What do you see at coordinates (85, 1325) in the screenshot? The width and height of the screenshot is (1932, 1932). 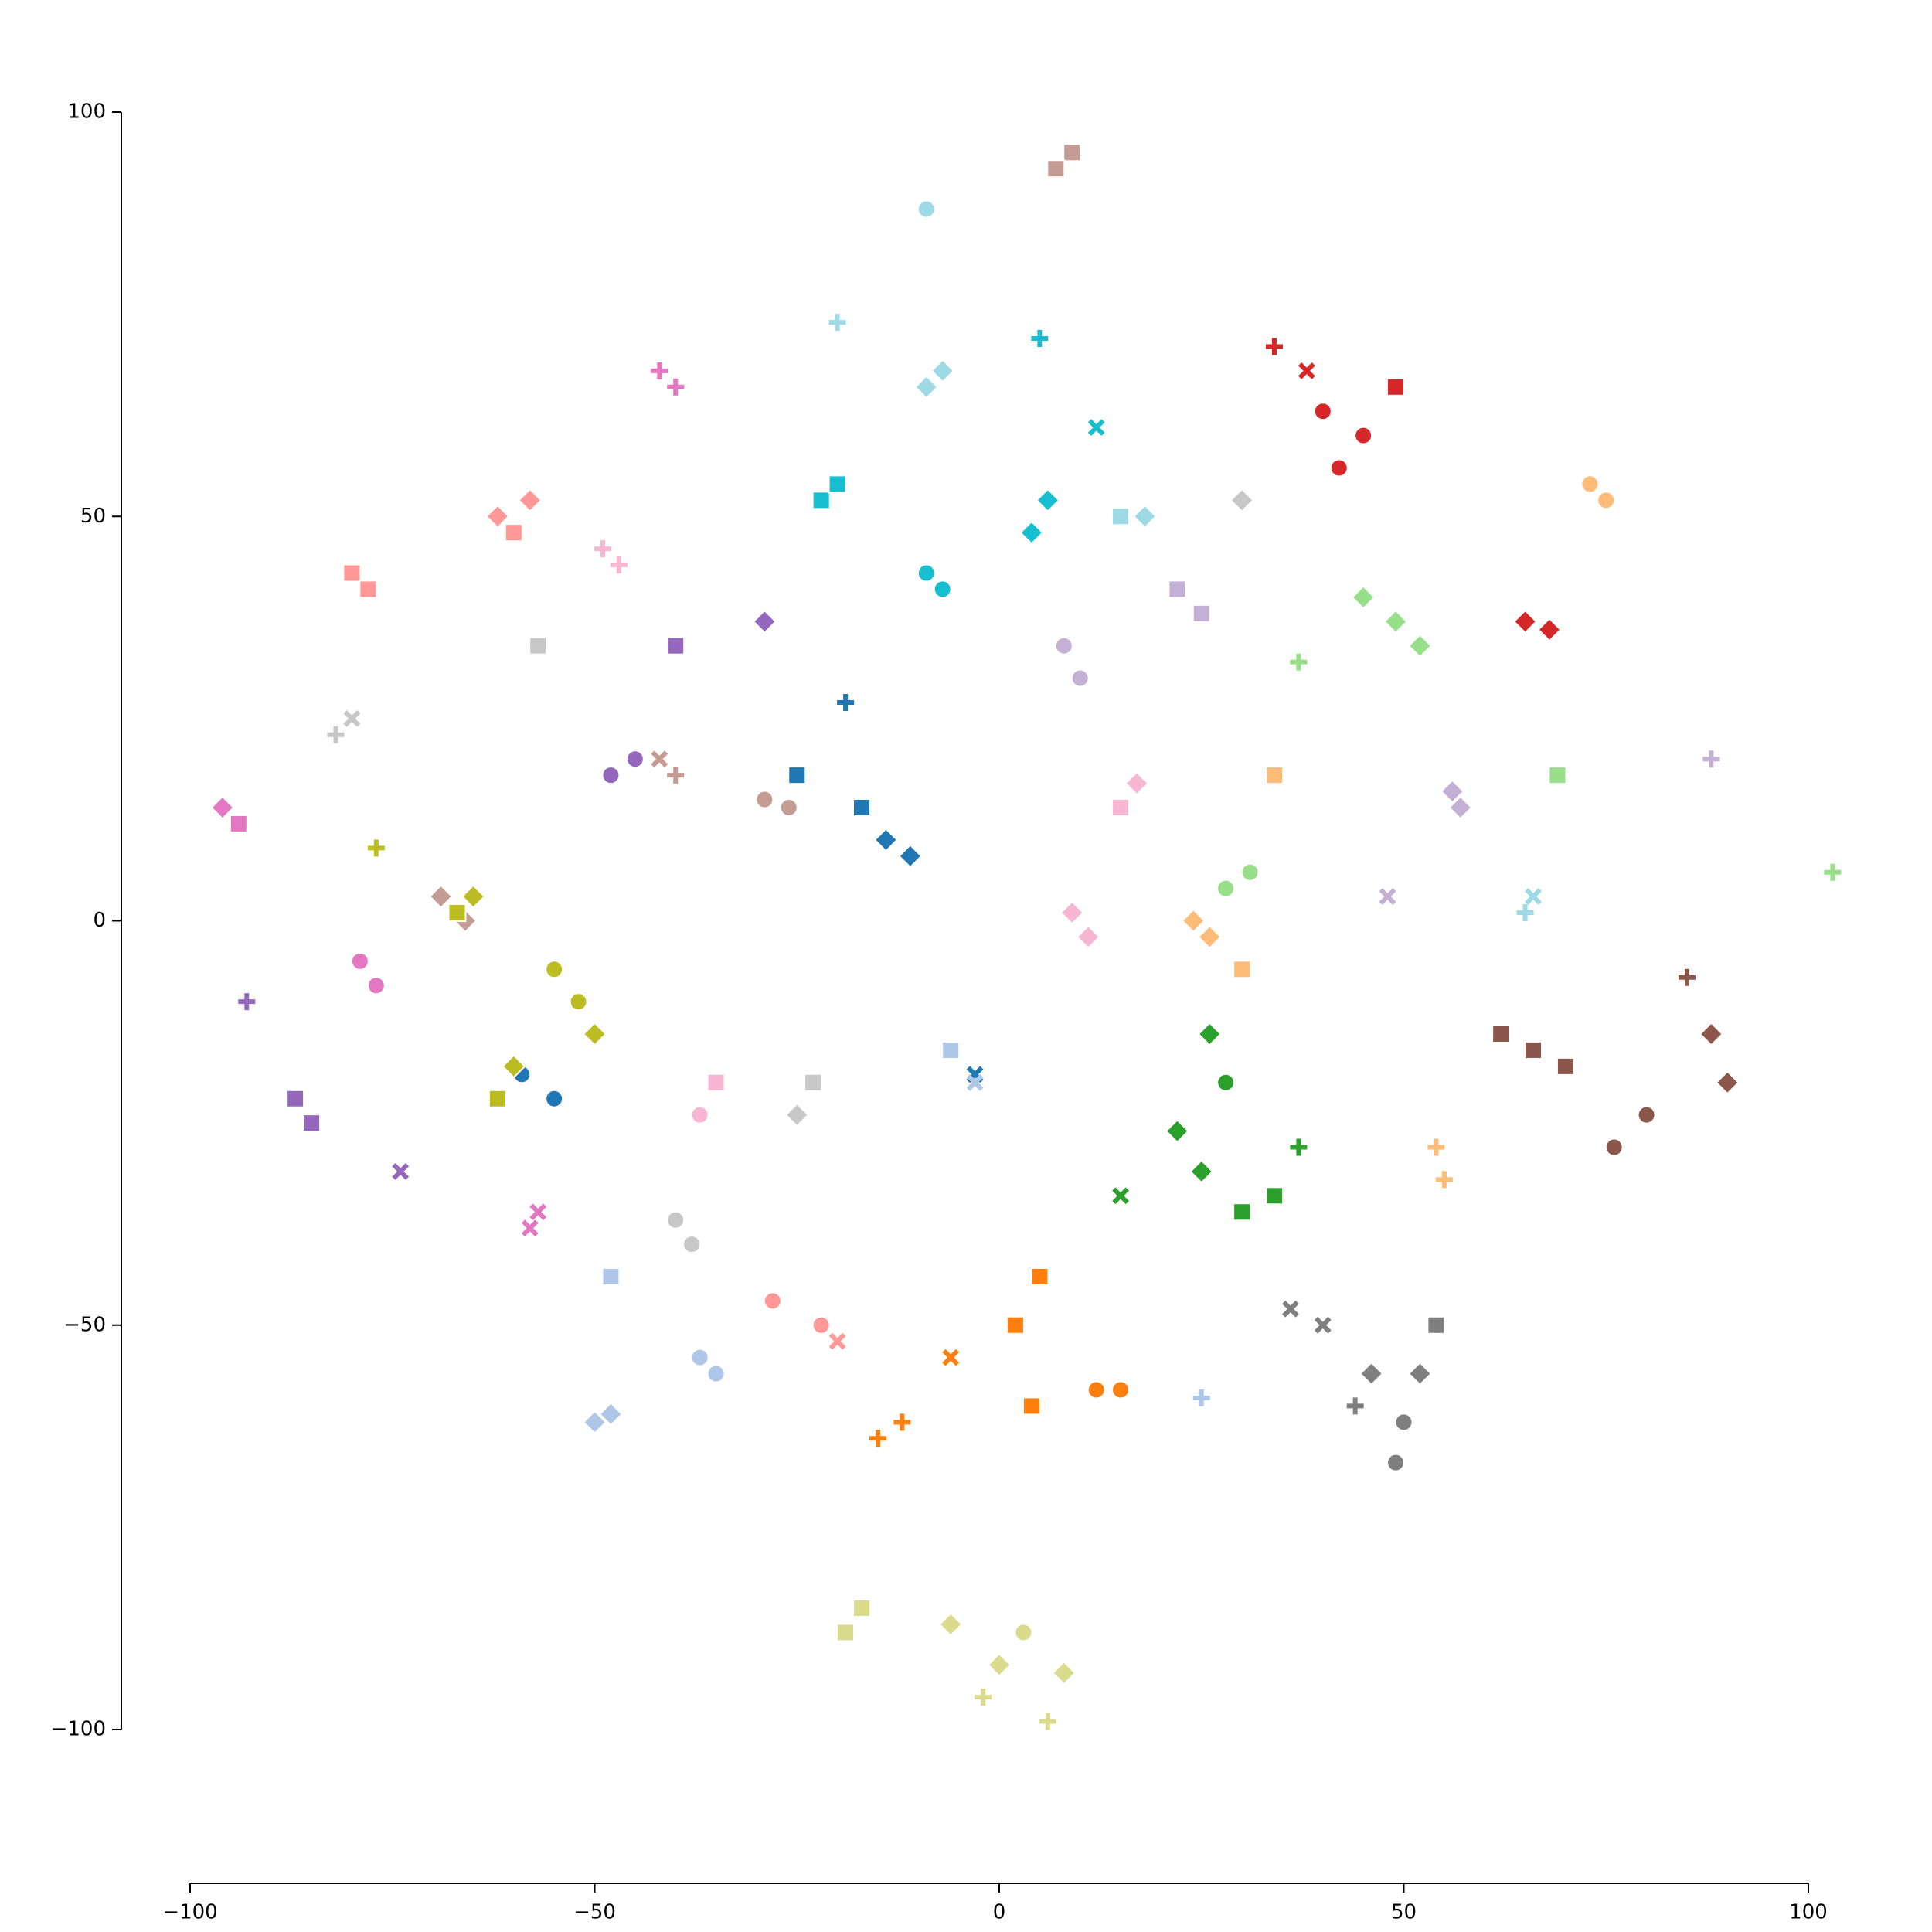 I see `y-tick-label: −50` at bounding box center [85, 1325].